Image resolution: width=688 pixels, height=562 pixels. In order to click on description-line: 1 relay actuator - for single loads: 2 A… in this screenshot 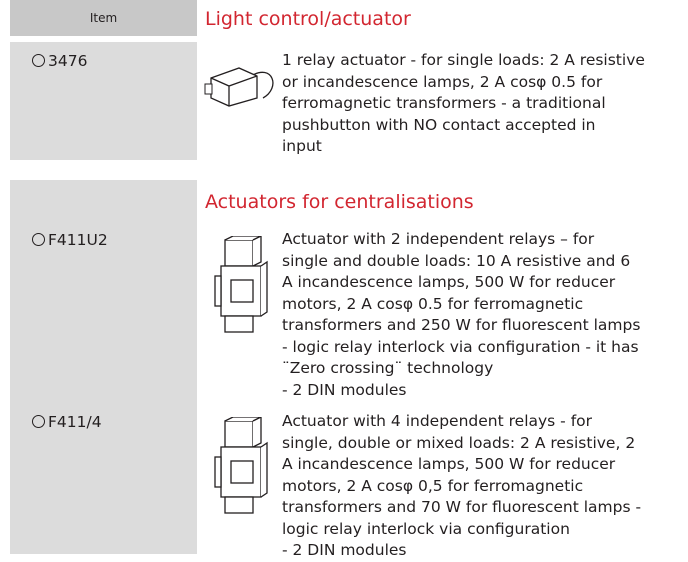, I will do `click(463, 60)`.